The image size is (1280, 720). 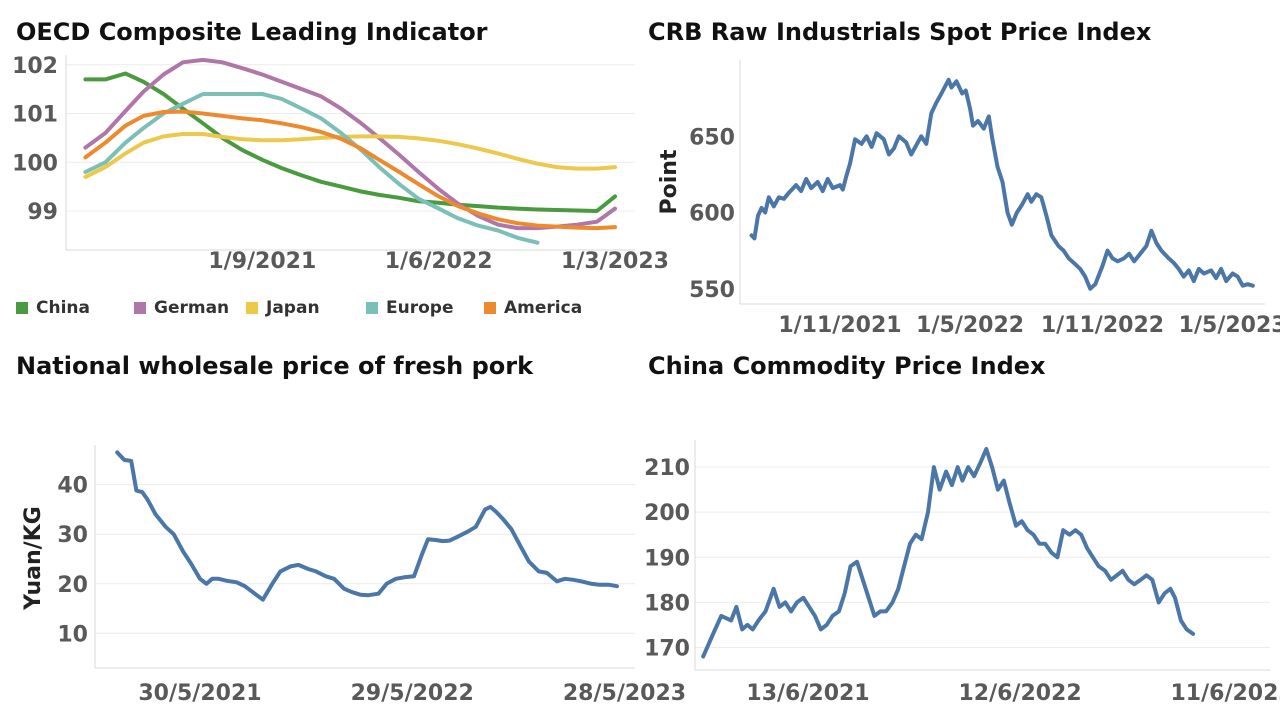 What do you see at coordinates (712, 137) in the screenshot?
I see `y-tick-label: 650` at bounding box center [712, 137].